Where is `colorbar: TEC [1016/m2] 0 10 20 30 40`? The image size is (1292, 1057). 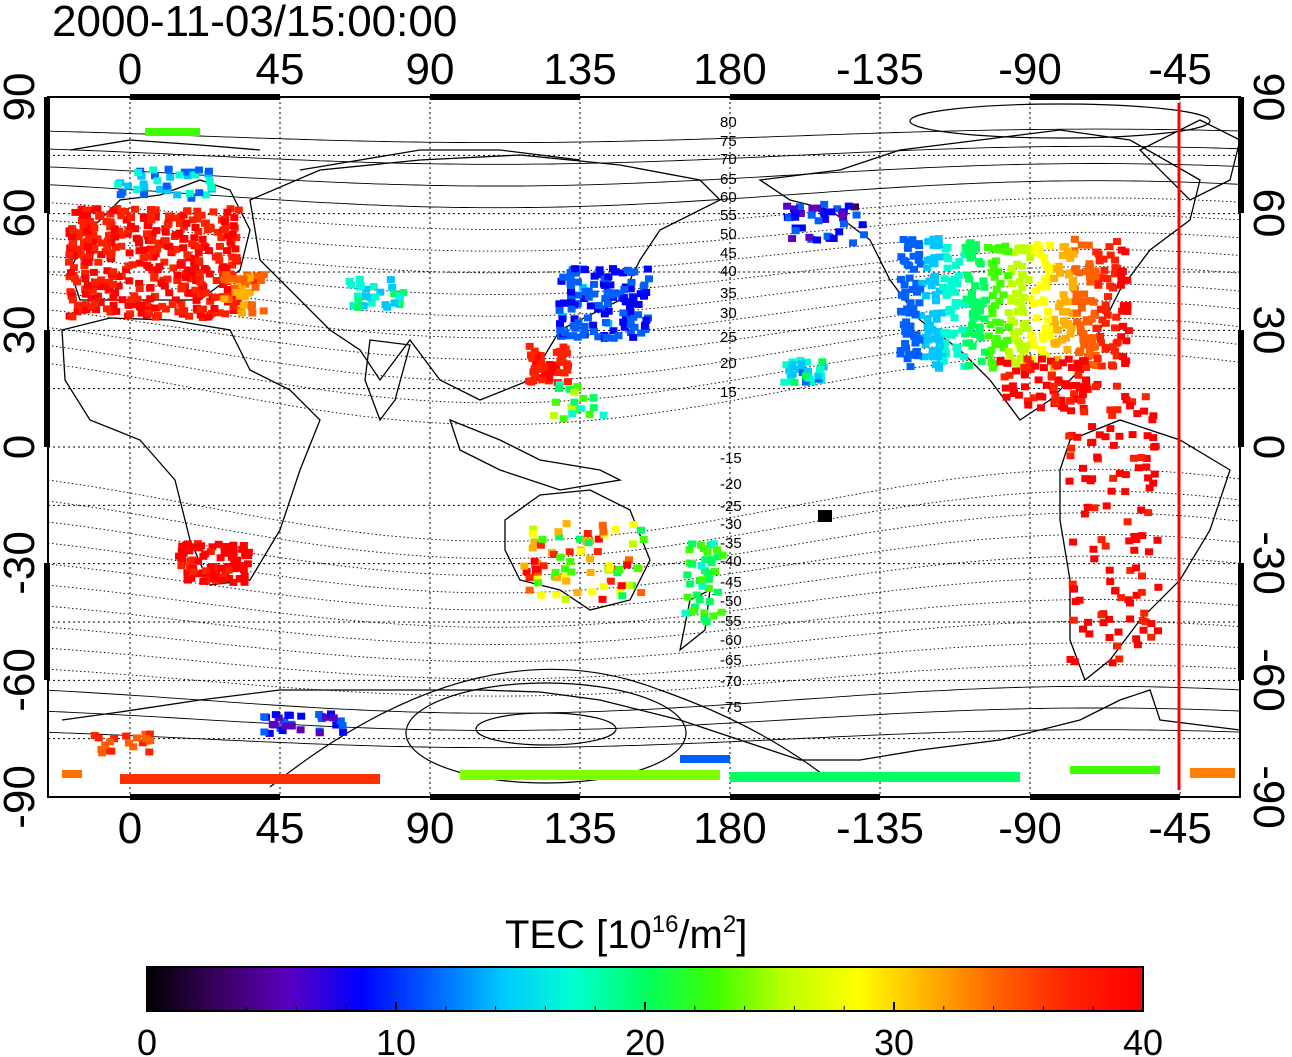 colorbar: TEC [1016/m2] 0 10 20 30 40 is located at coordinates (650, 984).